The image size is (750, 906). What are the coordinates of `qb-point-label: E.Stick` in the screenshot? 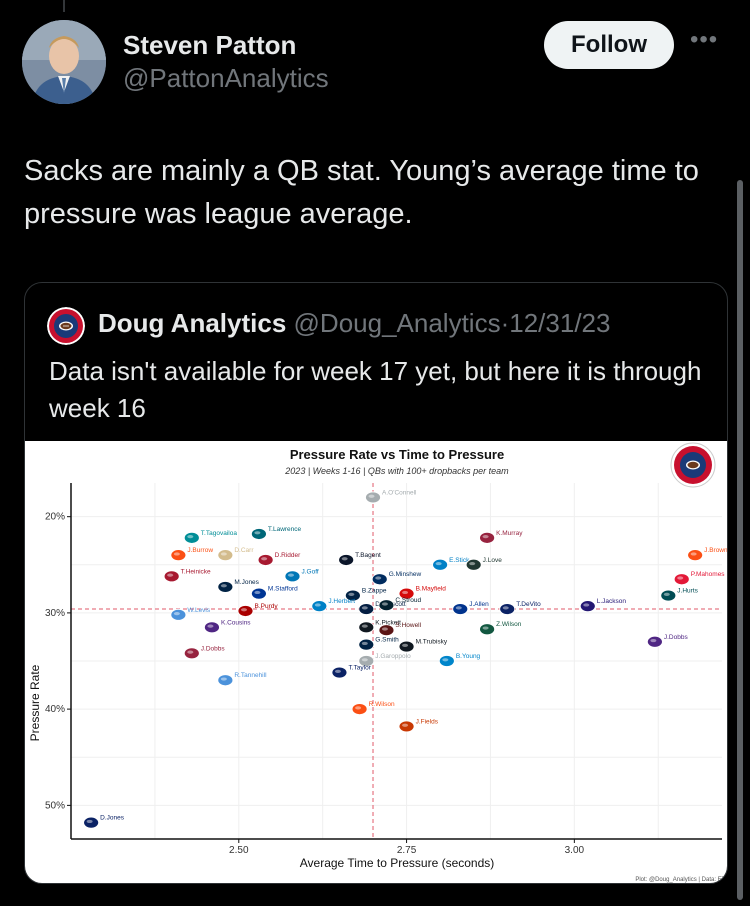 It's located at (459, 560).